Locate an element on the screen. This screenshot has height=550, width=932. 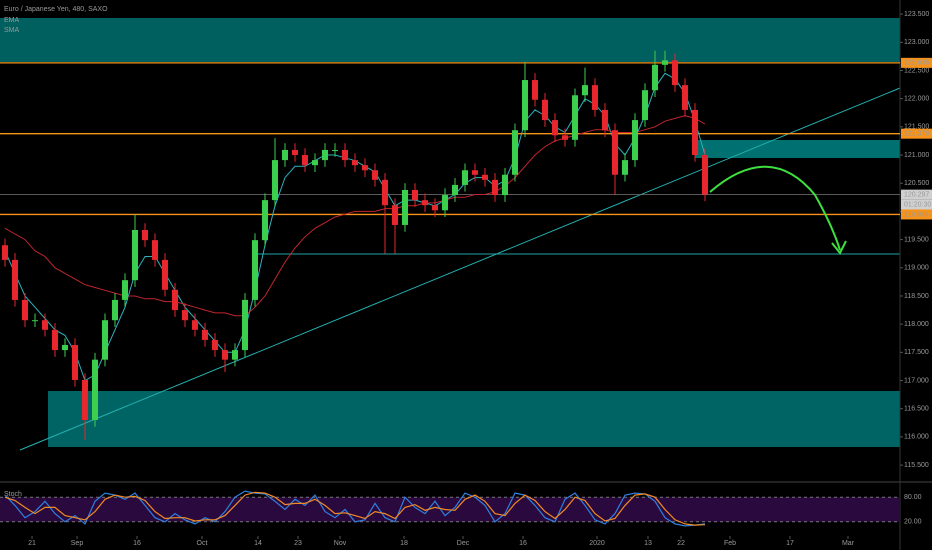
y-tick-label: 118.500 is located at coordinates (916, 296).